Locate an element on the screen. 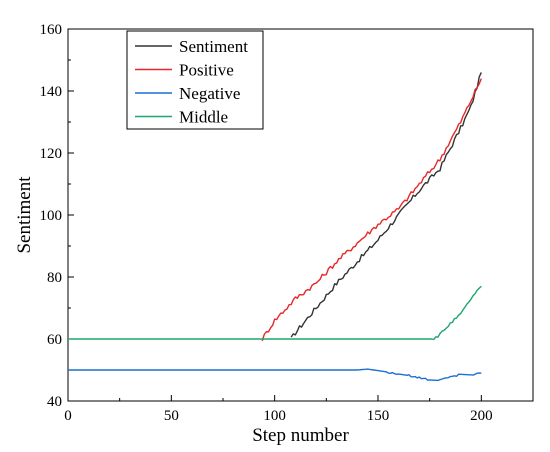 This screenshot has height=452, width=550. x-tick-label: 0 is located at coordinates (68, 416).